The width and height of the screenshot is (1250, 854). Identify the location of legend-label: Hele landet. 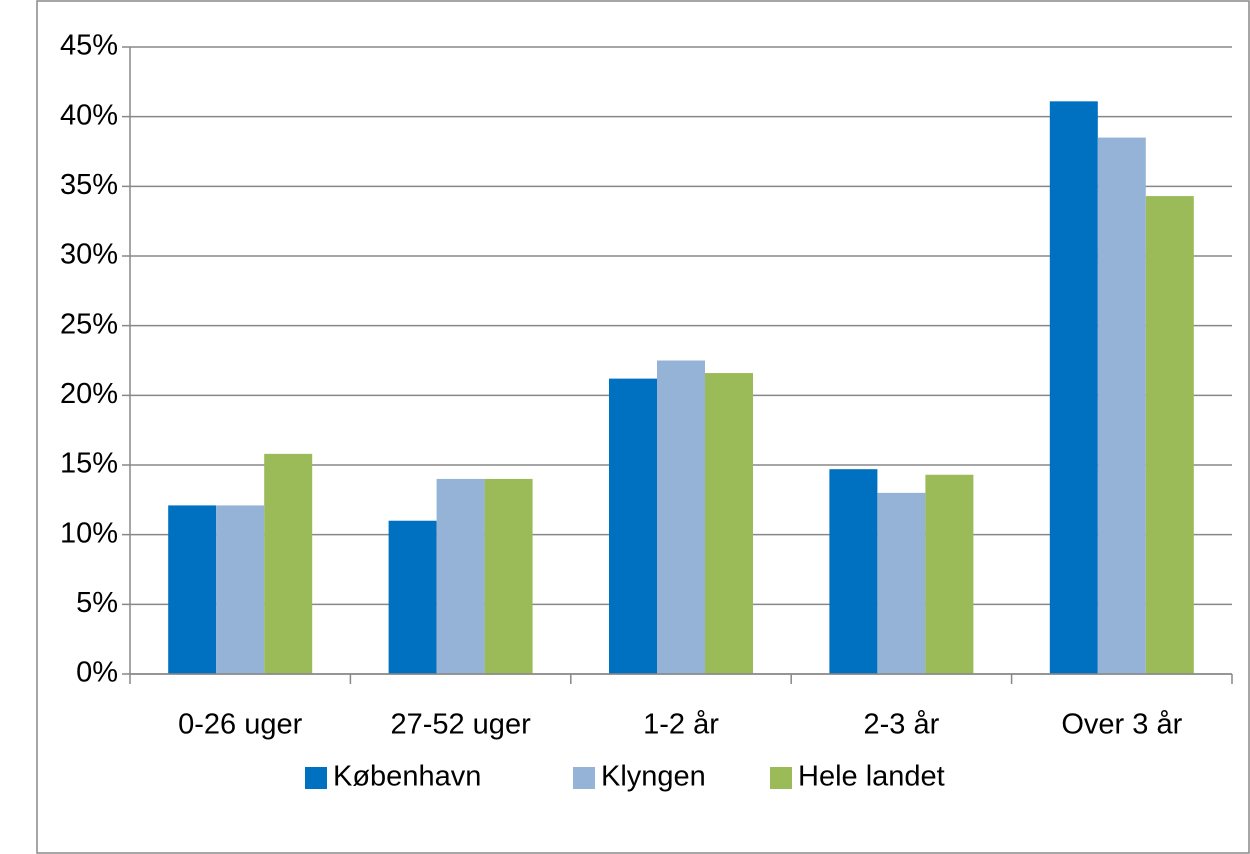
(871, 777).